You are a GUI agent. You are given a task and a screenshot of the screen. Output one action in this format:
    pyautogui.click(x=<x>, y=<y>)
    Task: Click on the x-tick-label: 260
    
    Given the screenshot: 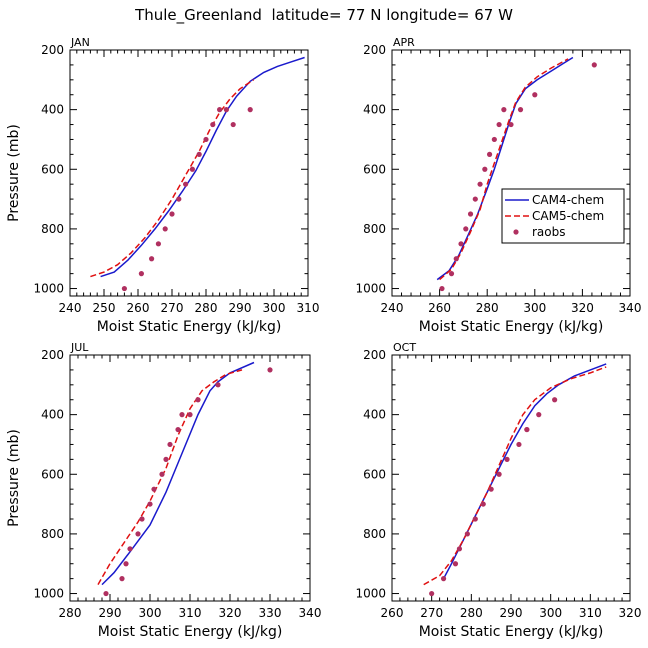 What is the action you would take?
    pyautogui.click(x=439, y=308)
    